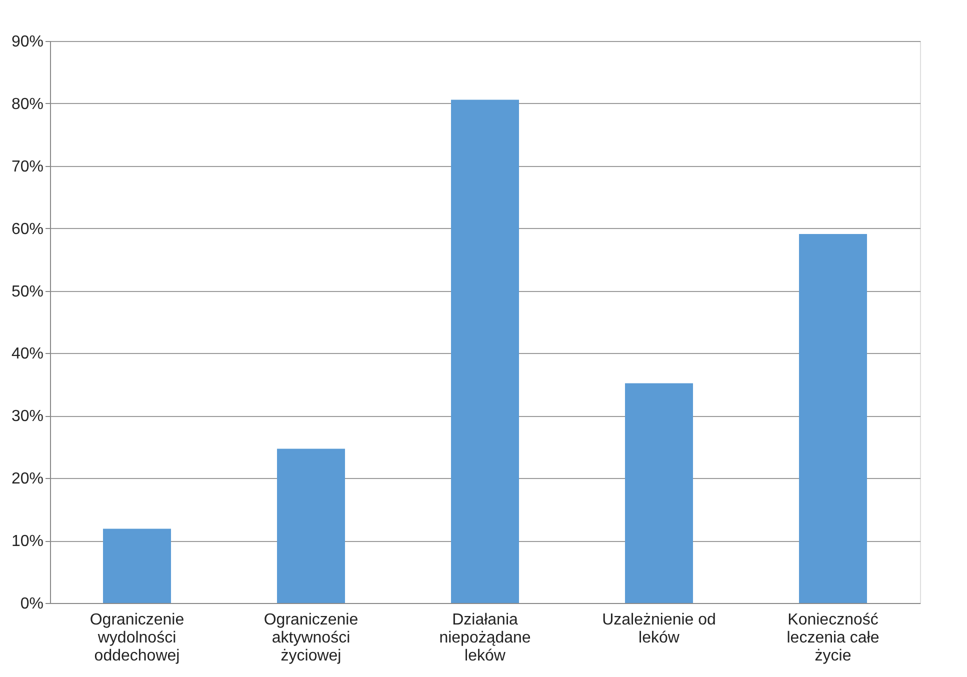 This screenshot has width=967, height=677. What do you see at coordinates (27, 104) in the screenshot?
I see `y-tick-label: 80%` at bounding box center [27, 104].